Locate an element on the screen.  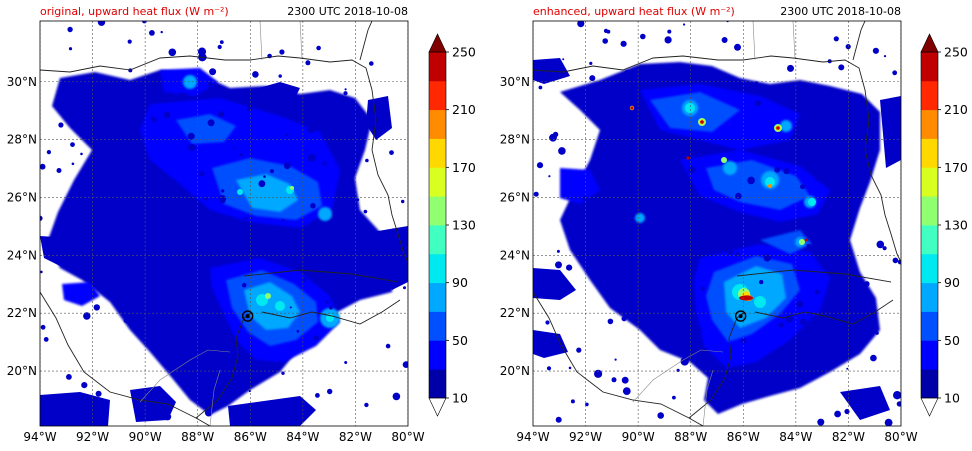
panel-timestamp: 2300 UTC 2018-10-08 is located at coordinates (347, 11).